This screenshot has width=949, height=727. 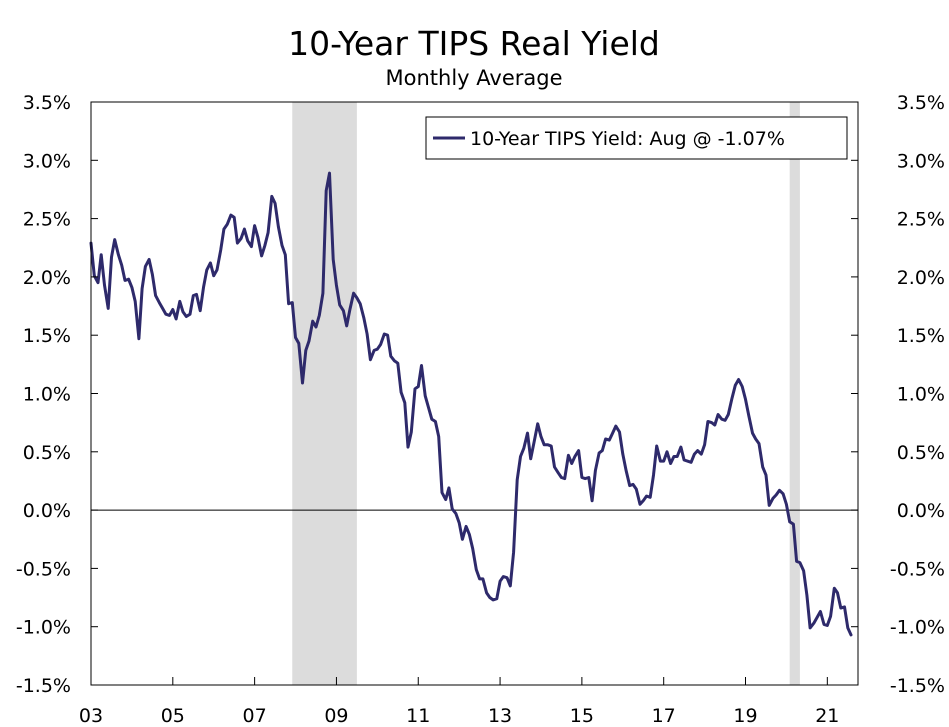 What do you see at coordinates (474, 43) in the screenshot?
I see `chart-title: 10-Year TIPS Real Yield` at bounding box center [474, 43].